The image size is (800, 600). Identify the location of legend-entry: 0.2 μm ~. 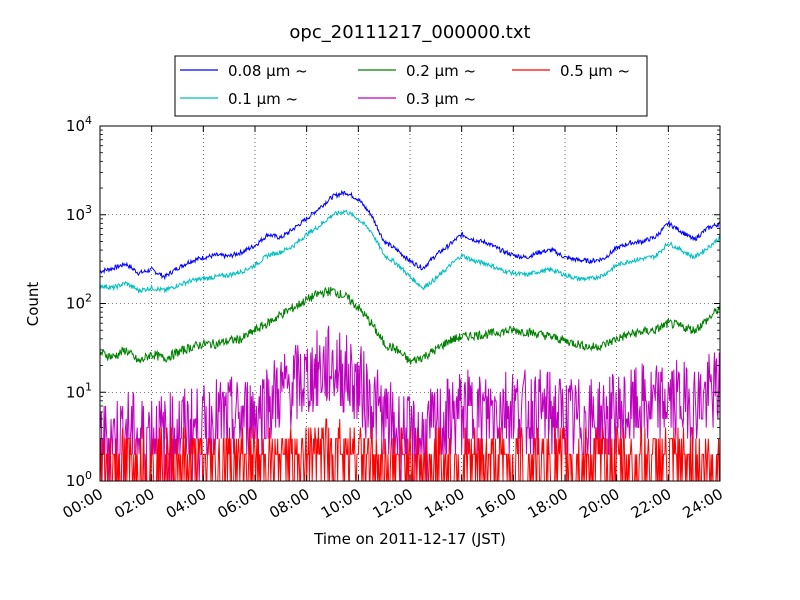
(441, 71).